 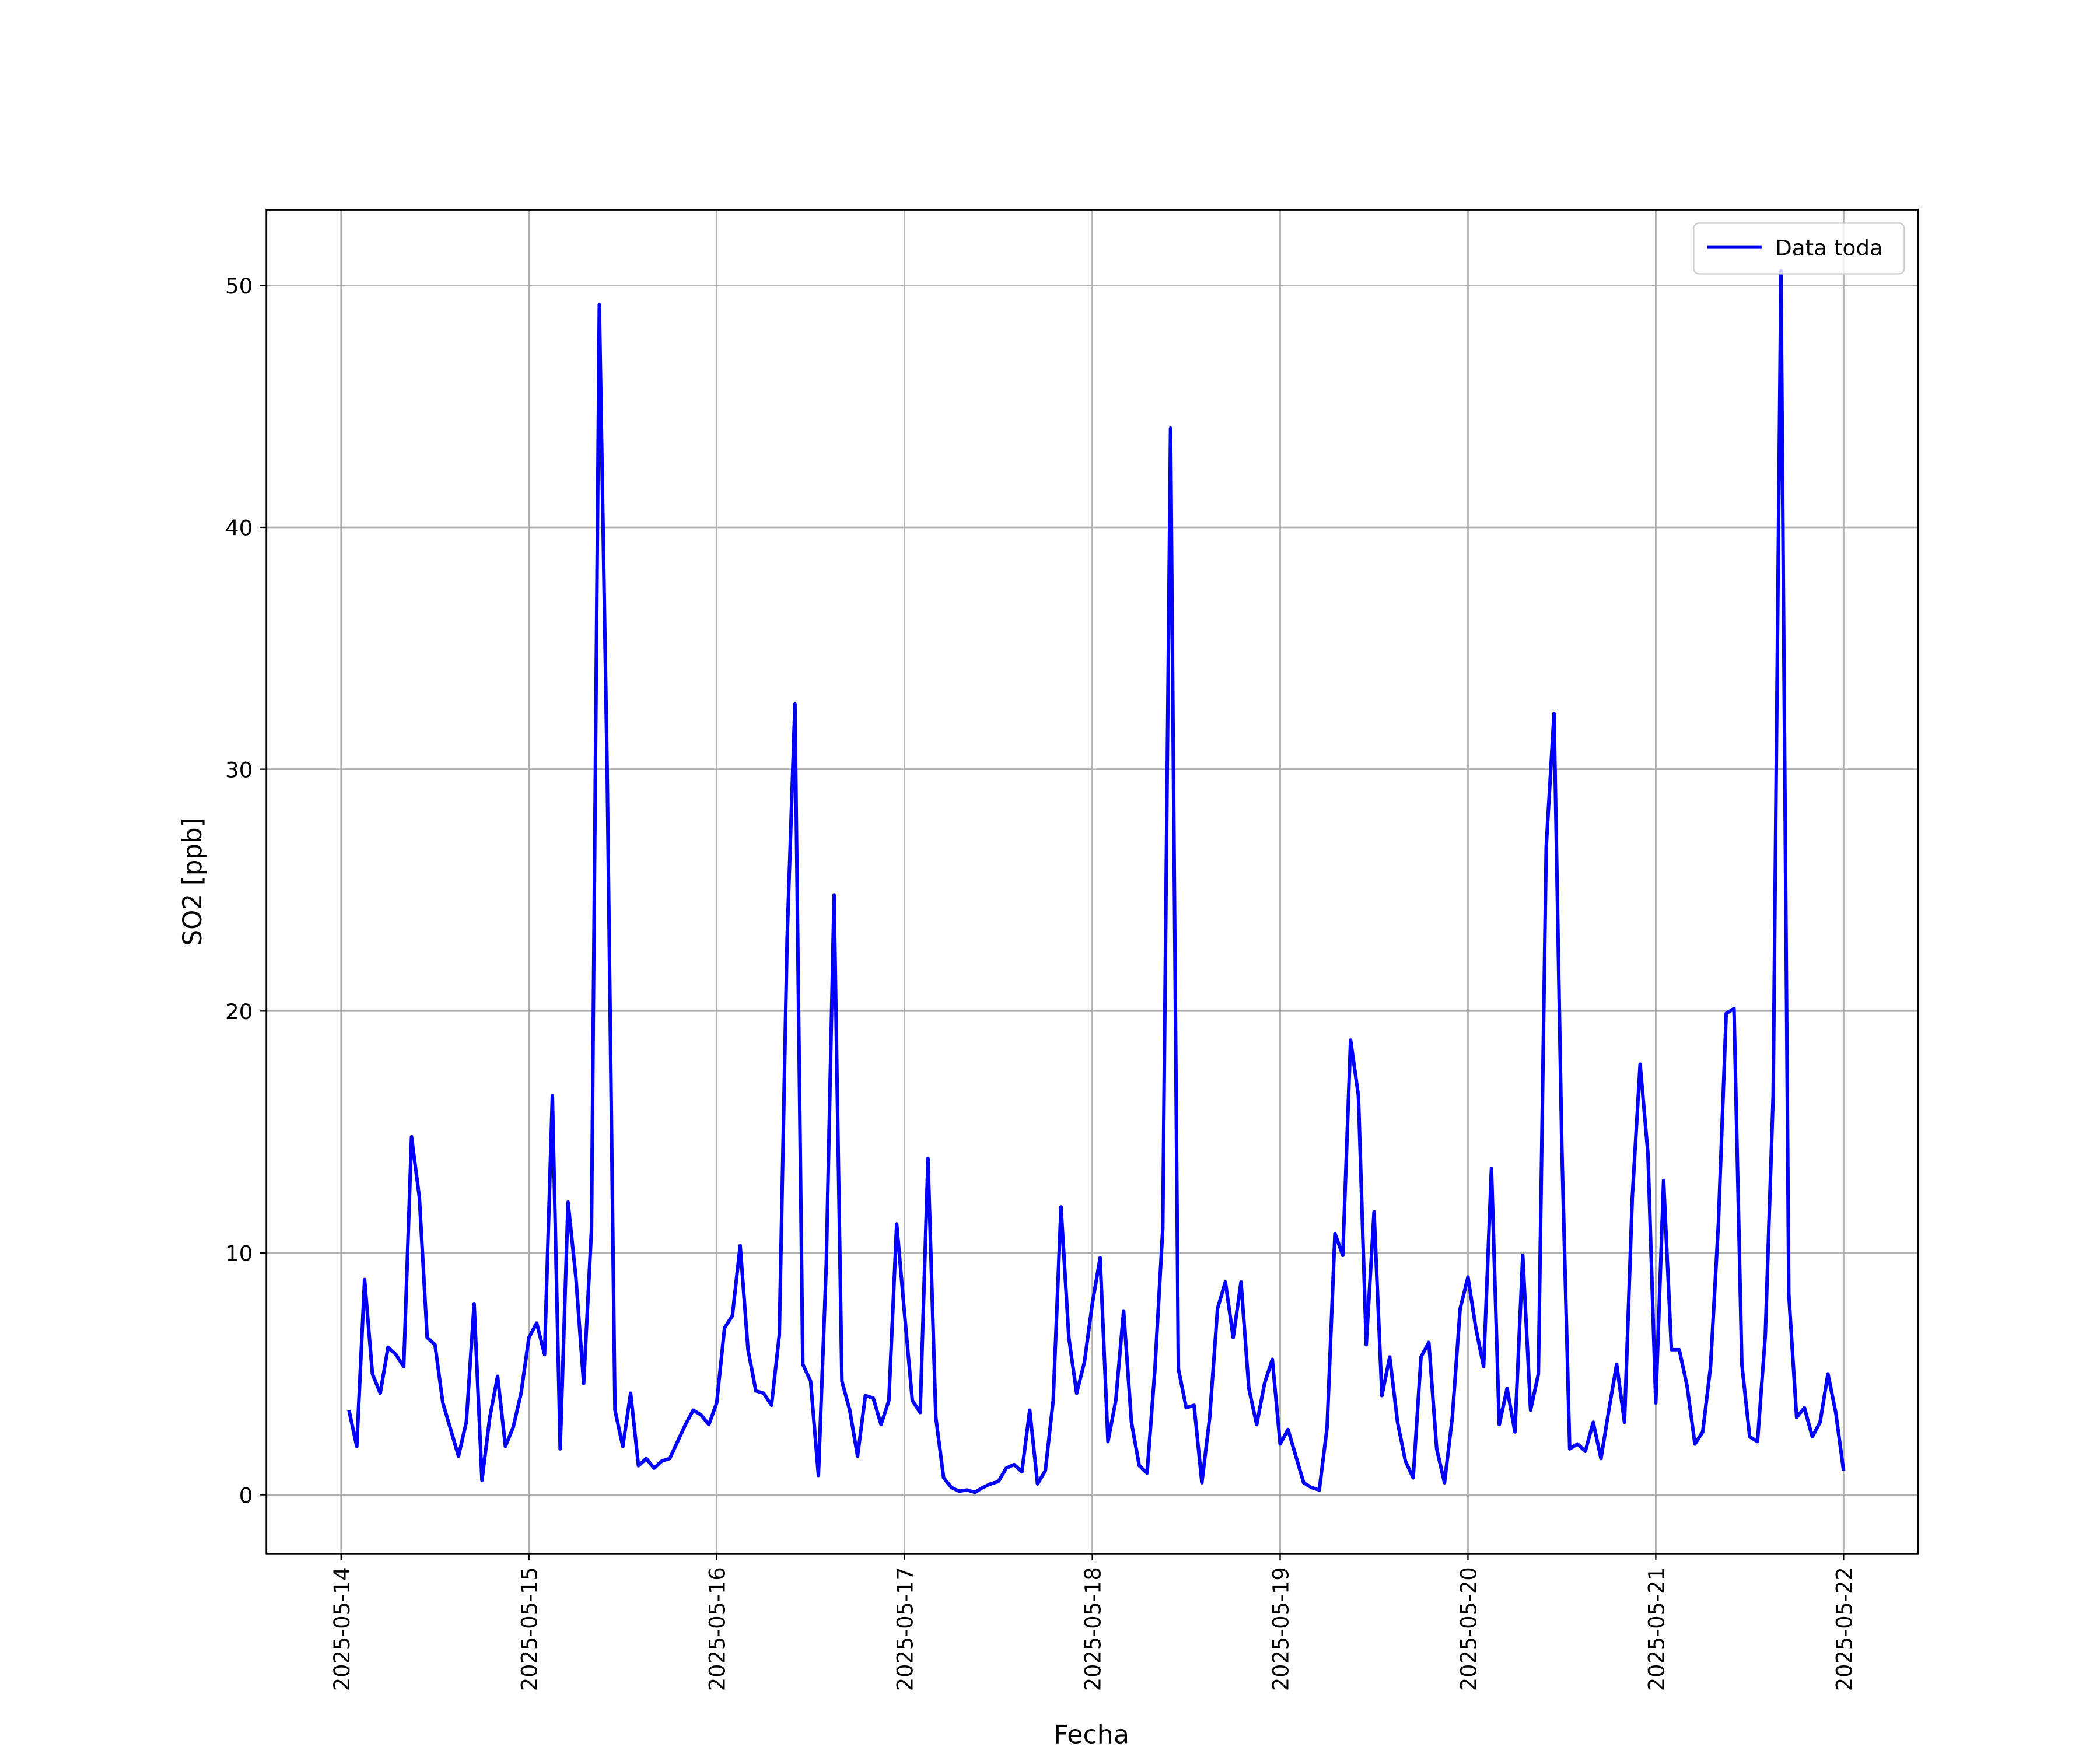 I want to click on x-tick-label: 2025-05-17, so click(x=905, y=1629).